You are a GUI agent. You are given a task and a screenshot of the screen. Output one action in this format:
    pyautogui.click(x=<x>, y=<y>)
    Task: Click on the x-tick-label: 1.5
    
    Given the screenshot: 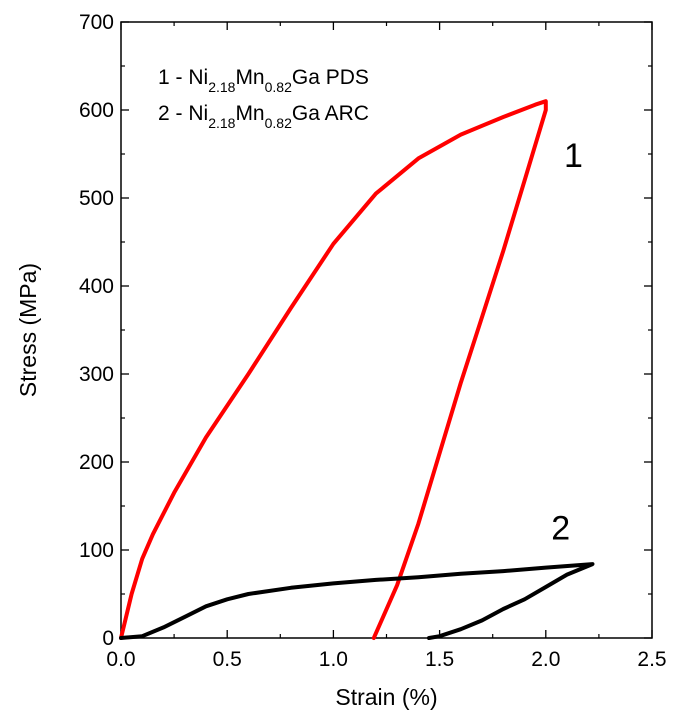 What is the action you would take?
    pyautogui.click(x=439, y=659)
    